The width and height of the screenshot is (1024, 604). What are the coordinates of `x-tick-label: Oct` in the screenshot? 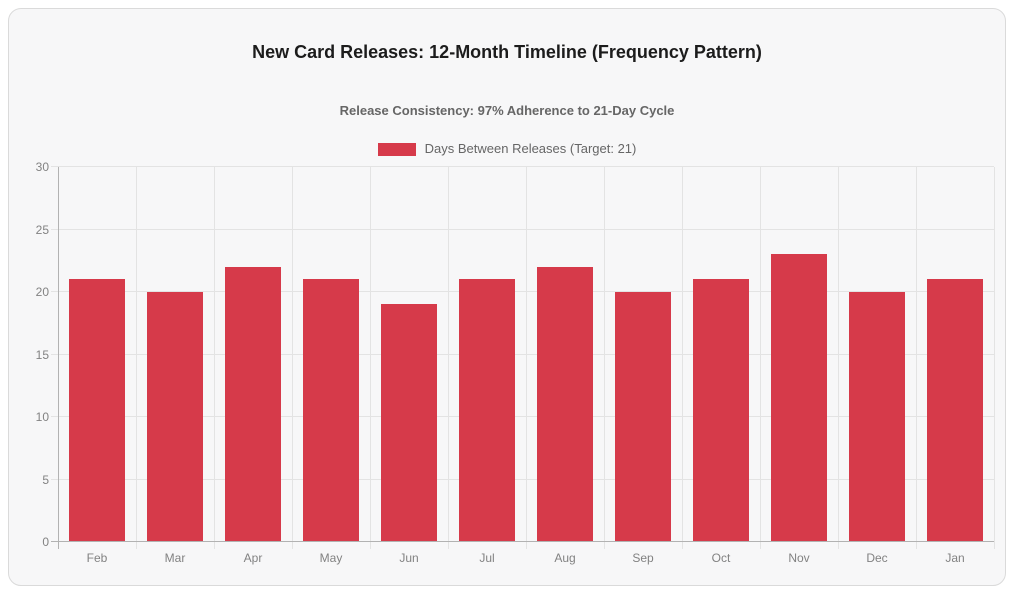 It's located at (721, 558).